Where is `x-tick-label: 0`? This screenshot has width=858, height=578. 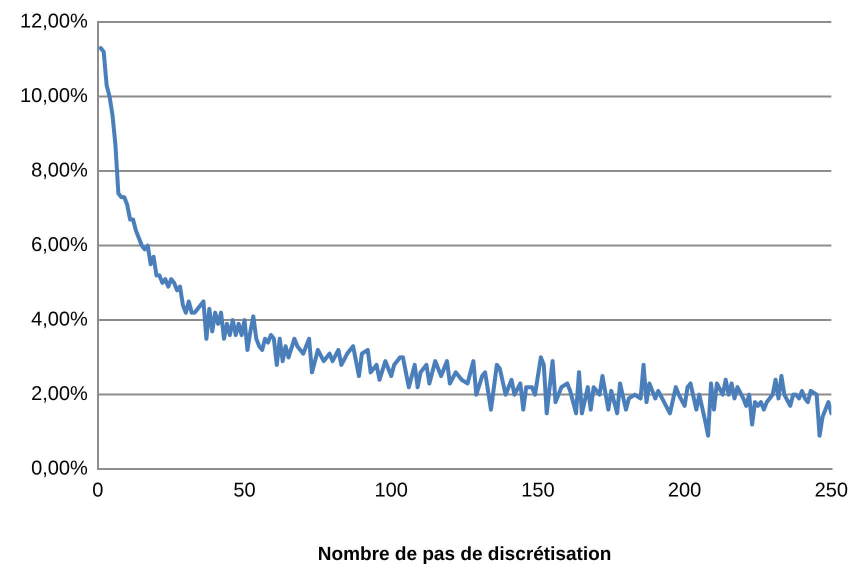 x-tick-label: 0 is located at coordinates (98, 491).